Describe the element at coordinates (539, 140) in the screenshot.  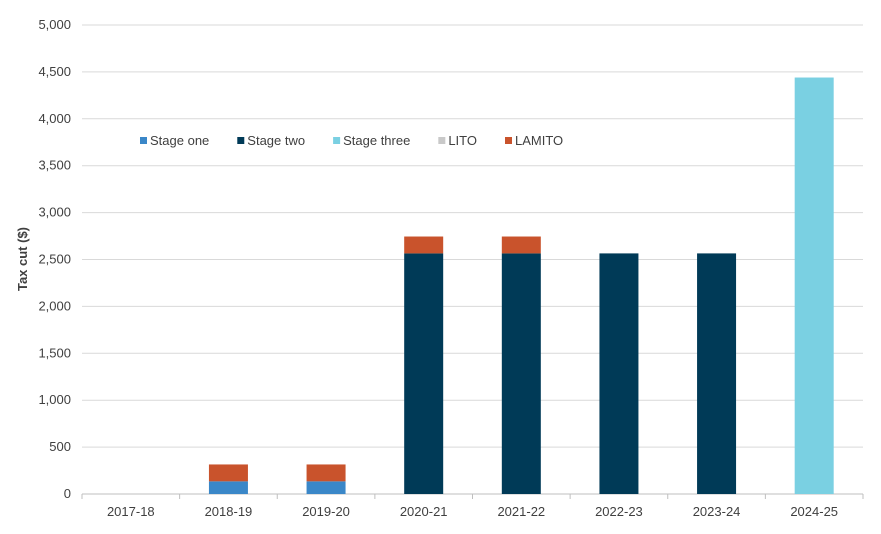
I see `legend-label: LAMITO` at that location.